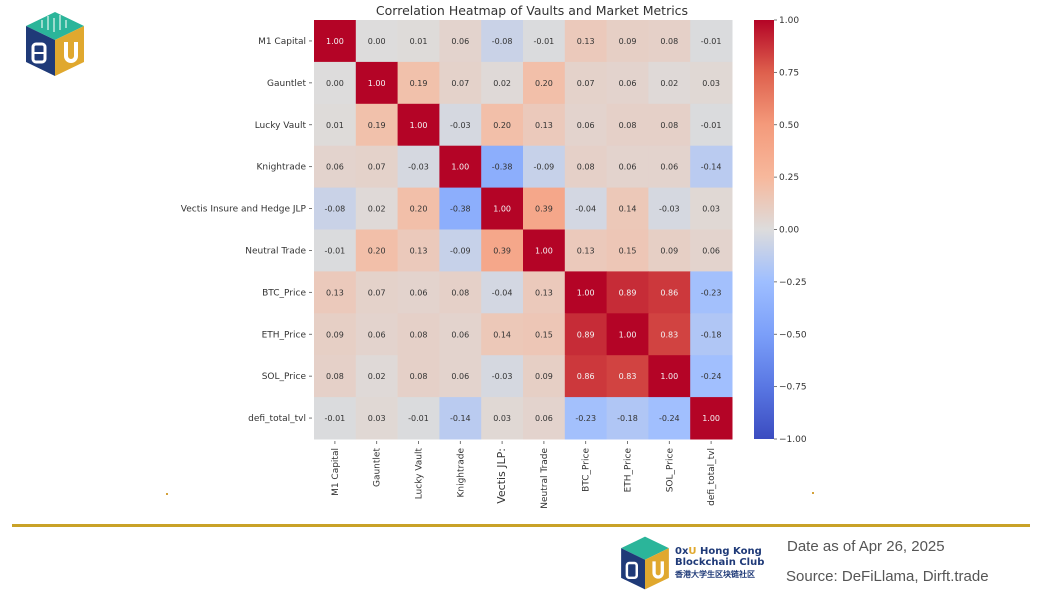 The width and height of the screenshot is (1046, 594). What do you see at coordinates (764, 229) in the screenshot?
I see `colorbar` at bounding box center [764, 229].